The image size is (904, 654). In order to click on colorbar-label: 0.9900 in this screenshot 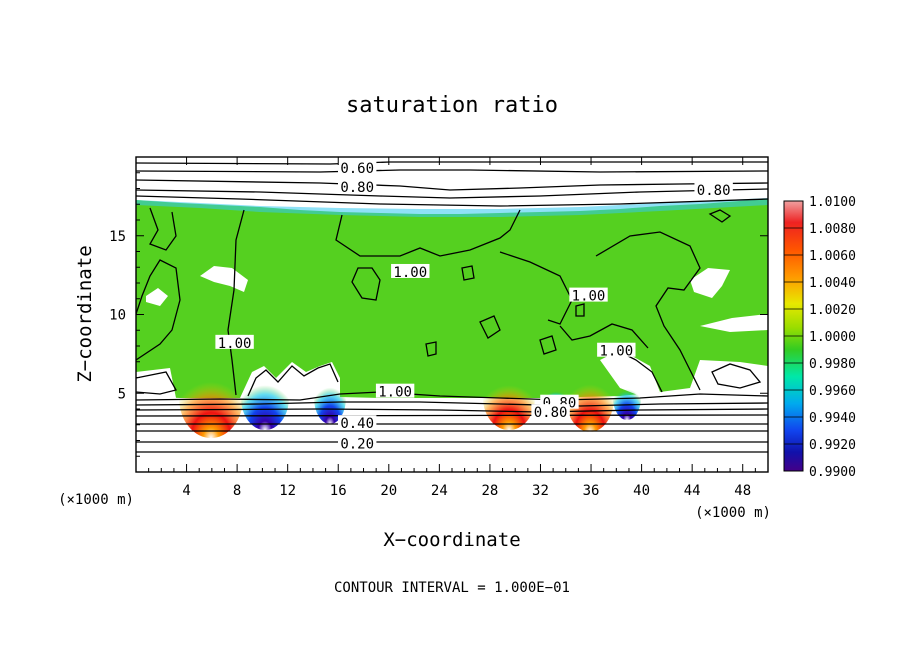, I will do `click(832, 472)`.